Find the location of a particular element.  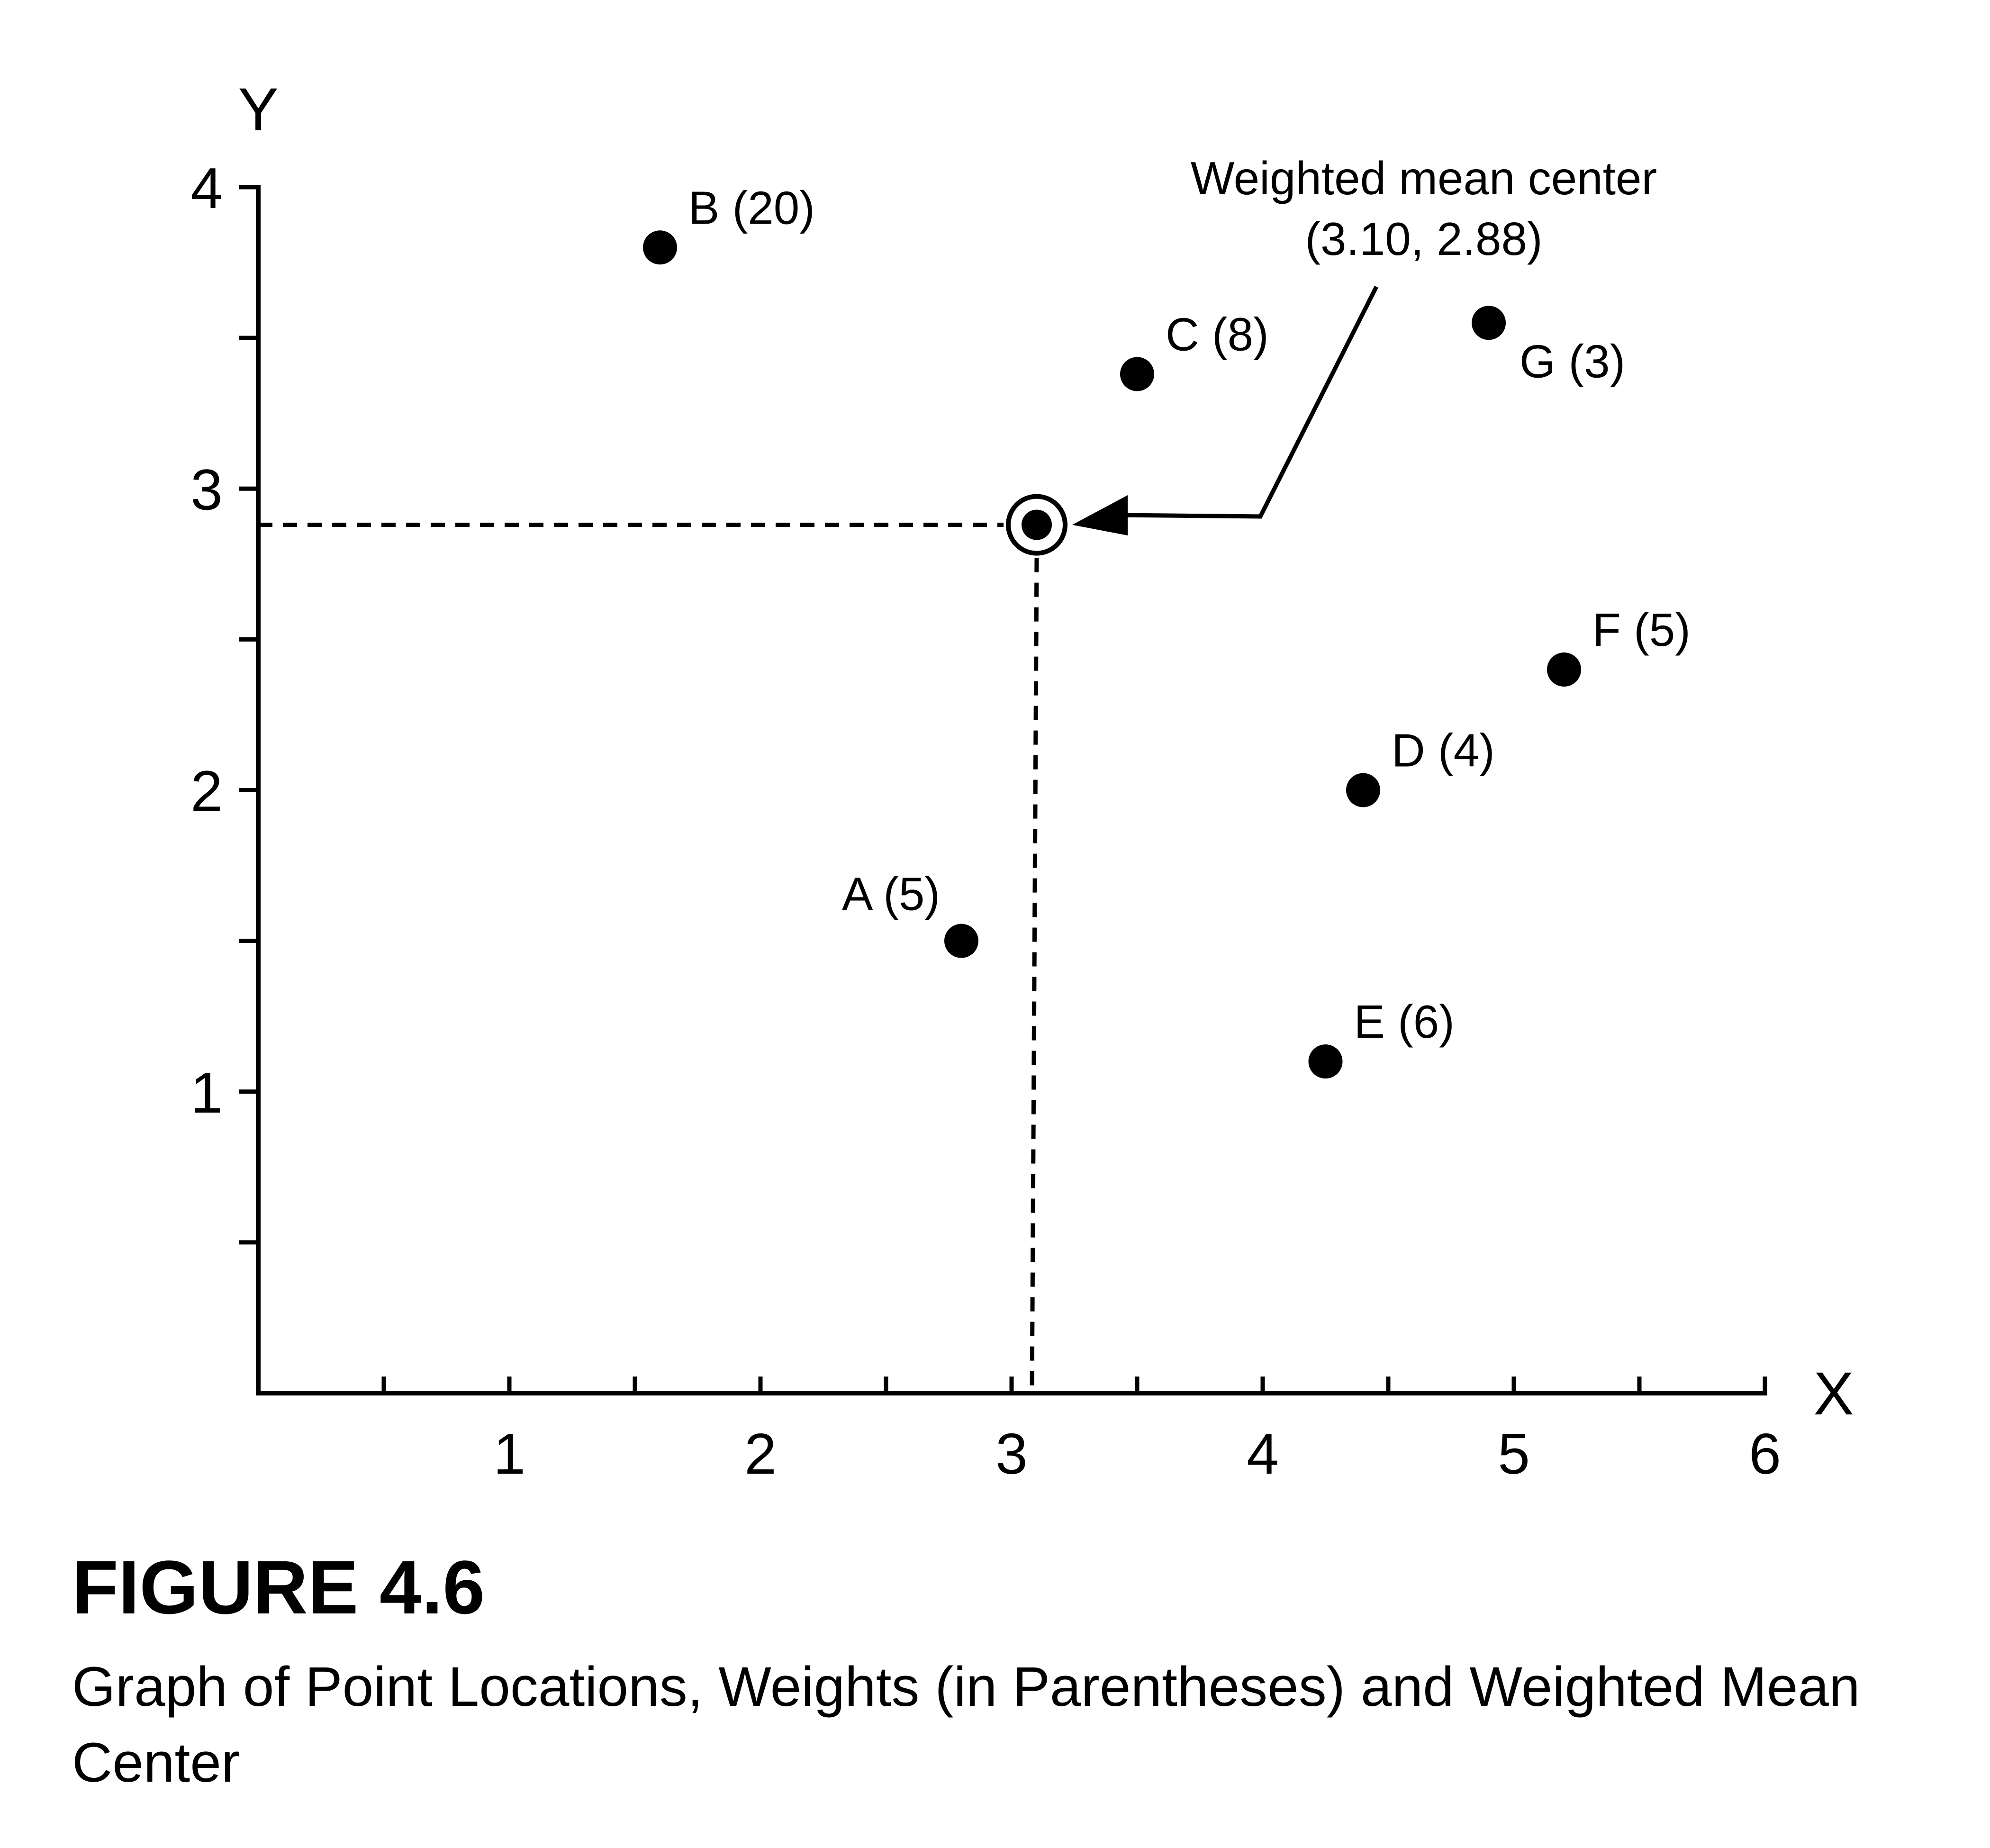

point-label-d: D (4) is located at coordinates (1443, 751).